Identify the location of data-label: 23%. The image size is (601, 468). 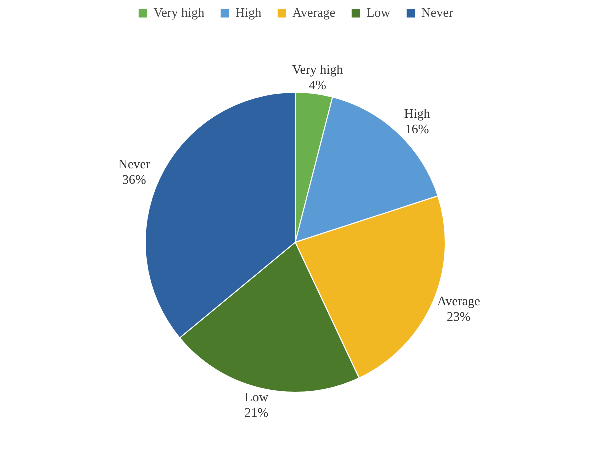
(458, 316).